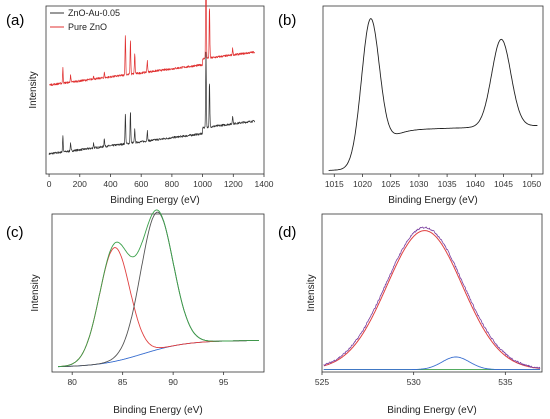  Describe the element at coordinates (503, 184) in the screenshot. I see `x-tick-label-b: 1045` at that location.